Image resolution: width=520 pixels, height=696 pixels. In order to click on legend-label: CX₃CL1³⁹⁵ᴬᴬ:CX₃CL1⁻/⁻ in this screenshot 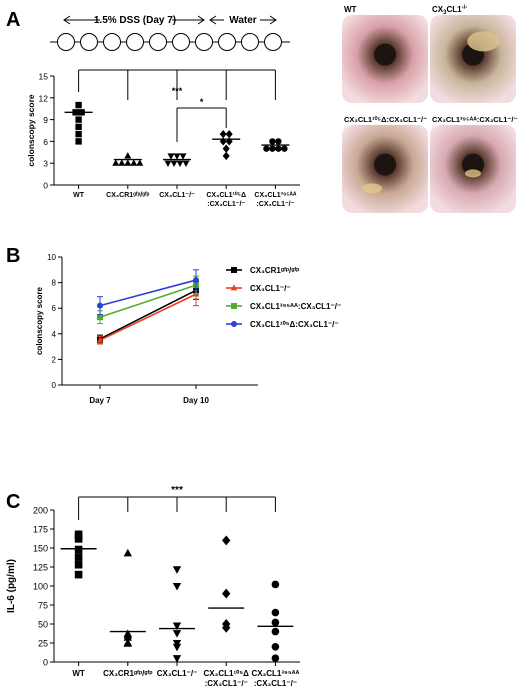, I will do `click(295, 306)`.